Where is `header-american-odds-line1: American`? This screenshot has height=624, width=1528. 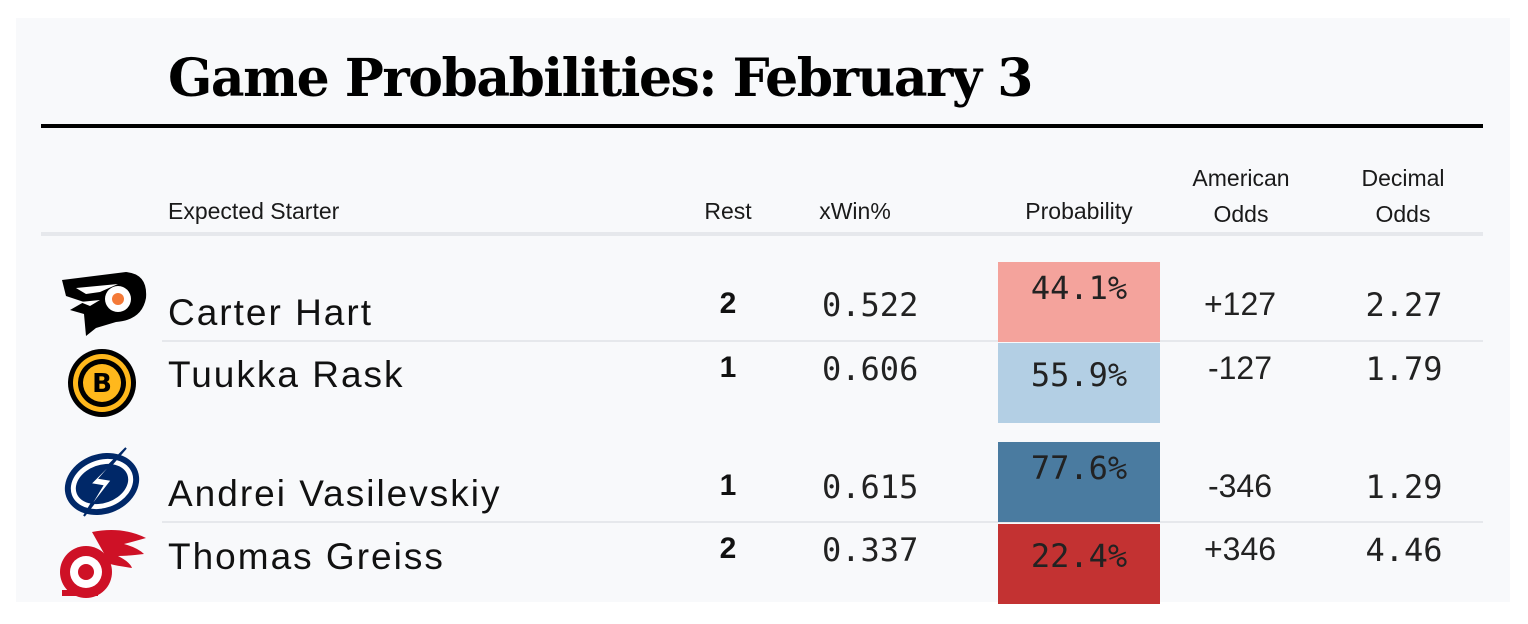
header-american-odds-line1: American is located at coordinates (1241, 178).